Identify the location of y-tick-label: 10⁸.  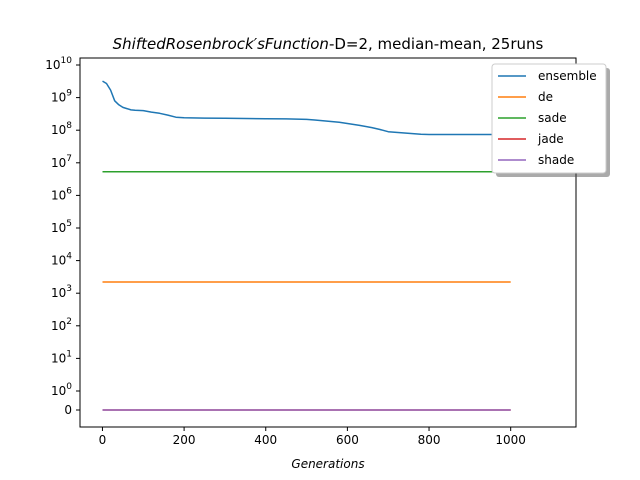
(61, 129).